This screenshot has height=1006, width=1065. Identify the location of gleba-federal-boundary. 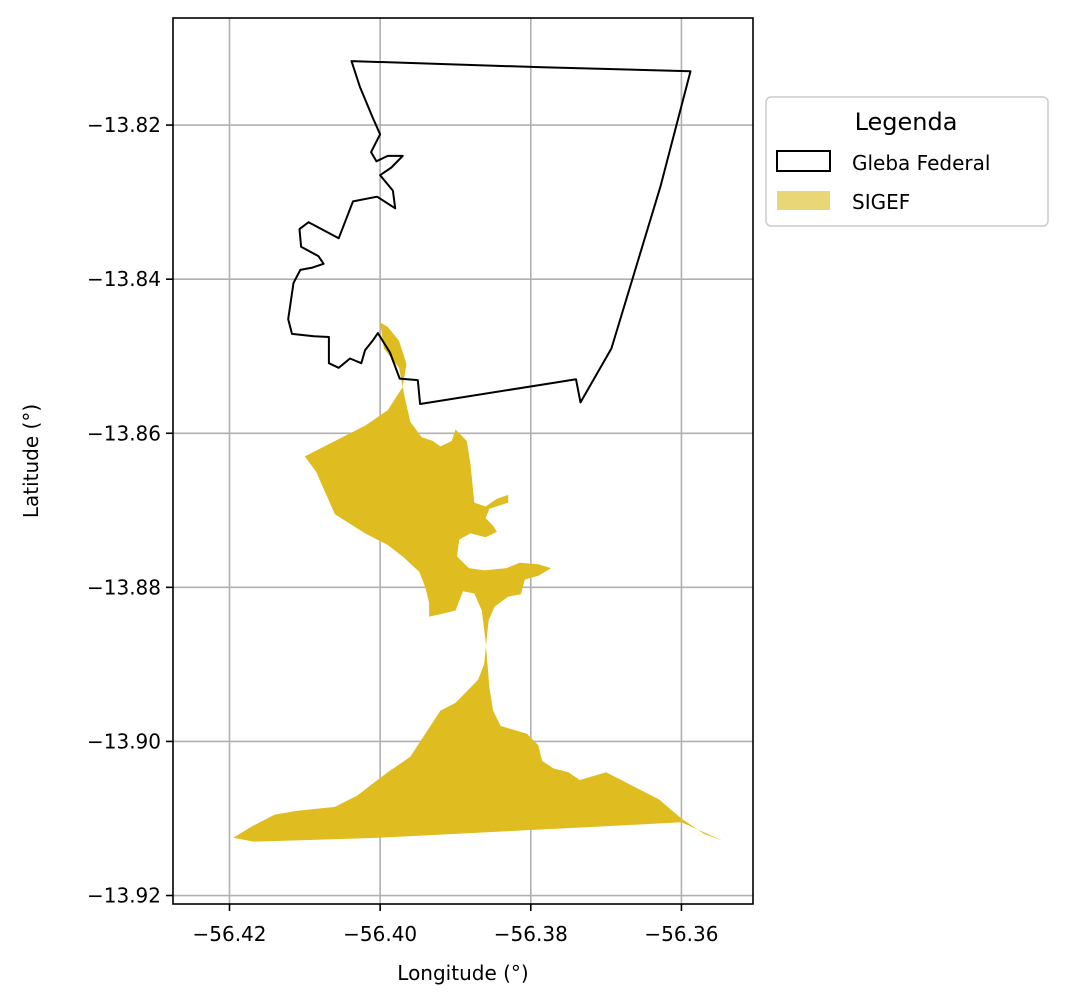
(489, 232).